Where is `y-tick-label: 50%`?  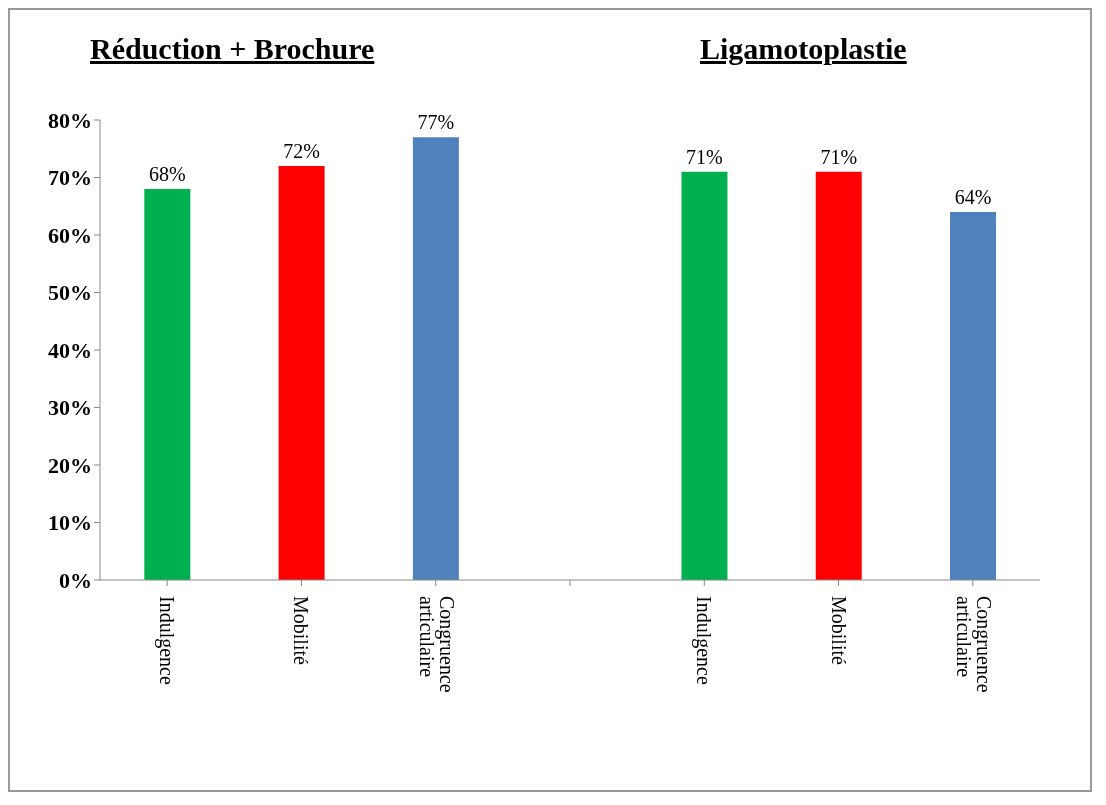 y-tick-label: 50% is located at coordinates (70, 293).